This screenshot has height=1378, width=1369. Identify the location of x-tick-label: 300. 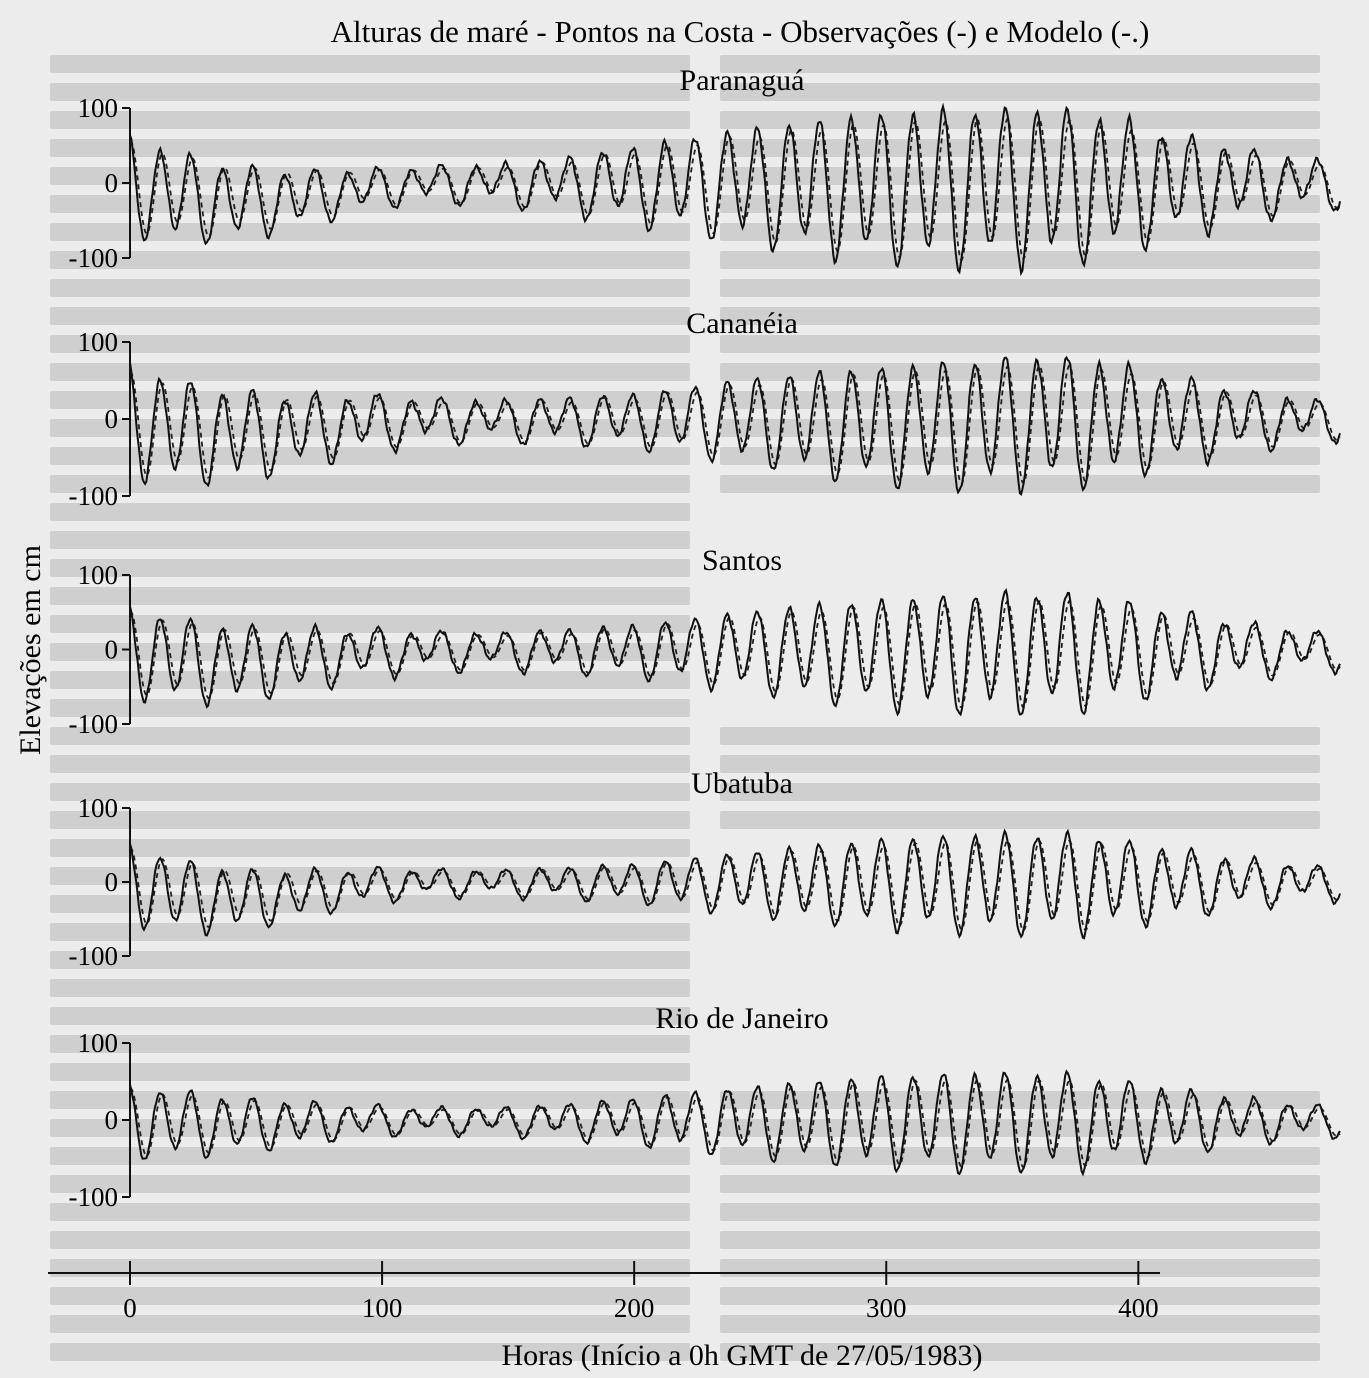
(886, 1308).